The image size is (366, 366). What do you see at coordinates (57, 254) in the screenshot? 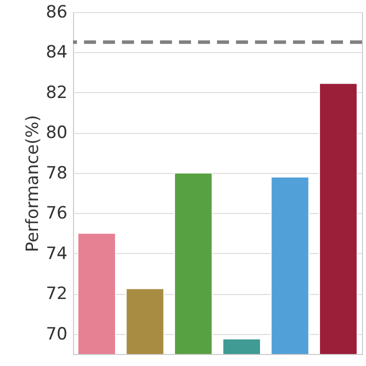
I see `y-tick-label: 74` at bounding box center [57, 254].